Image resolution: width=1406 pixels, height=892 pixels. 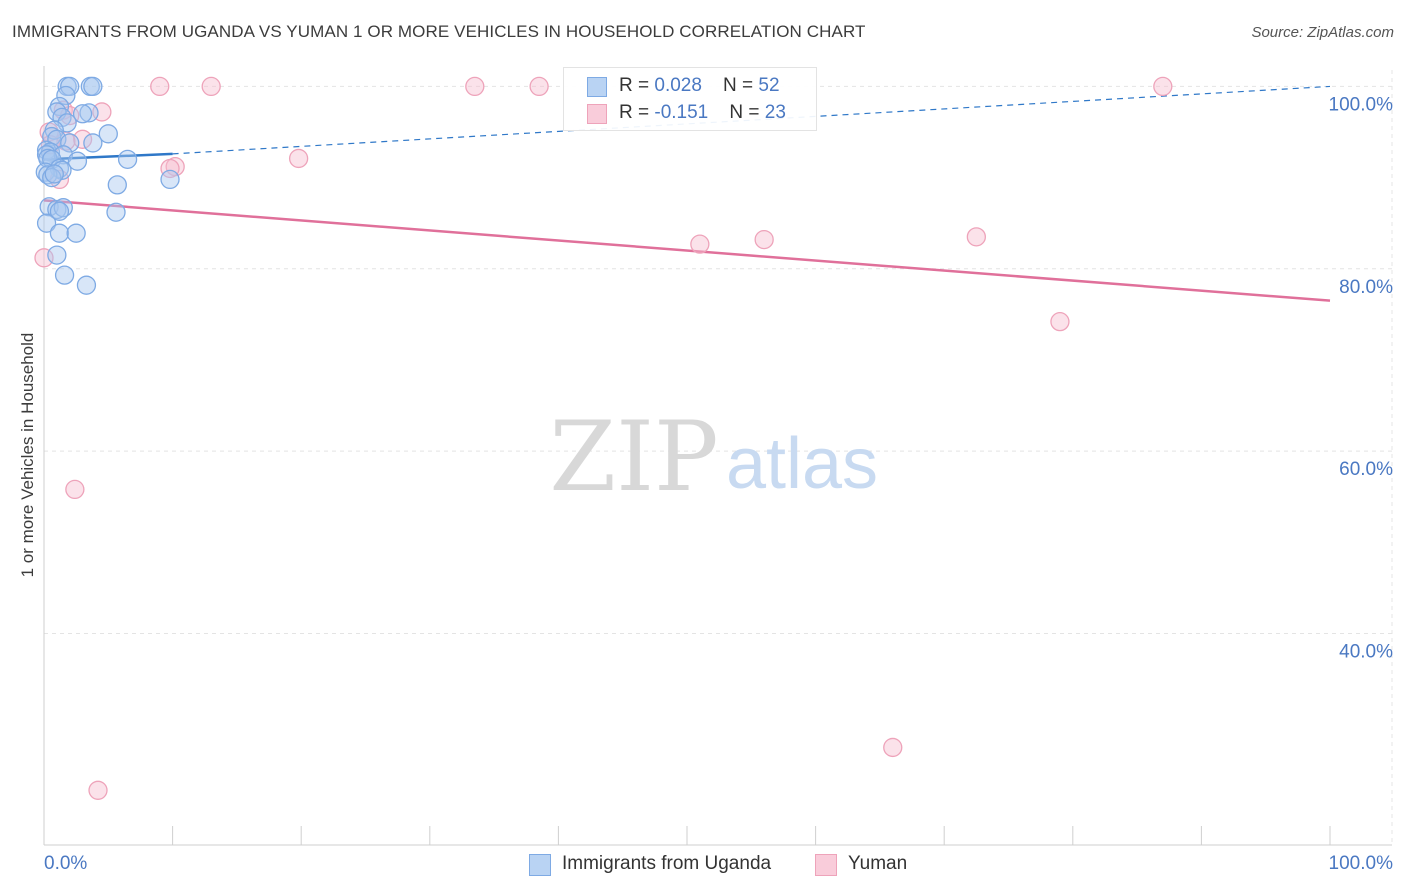 I want to click on n-value: 23, so click(x=775, y=112).